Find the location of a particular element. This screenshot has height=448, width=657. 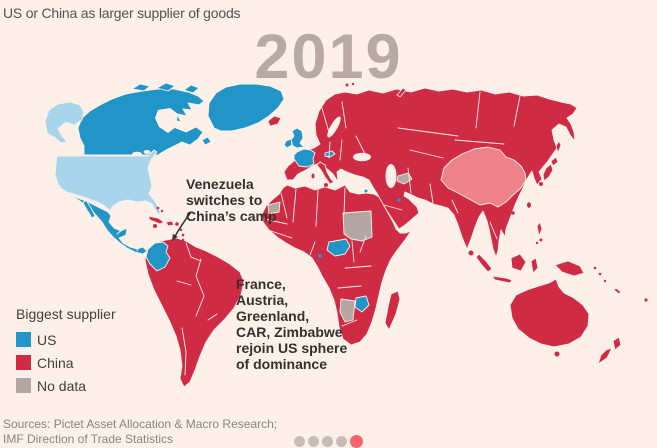

island-borneo is located at coordinates (518, 262).